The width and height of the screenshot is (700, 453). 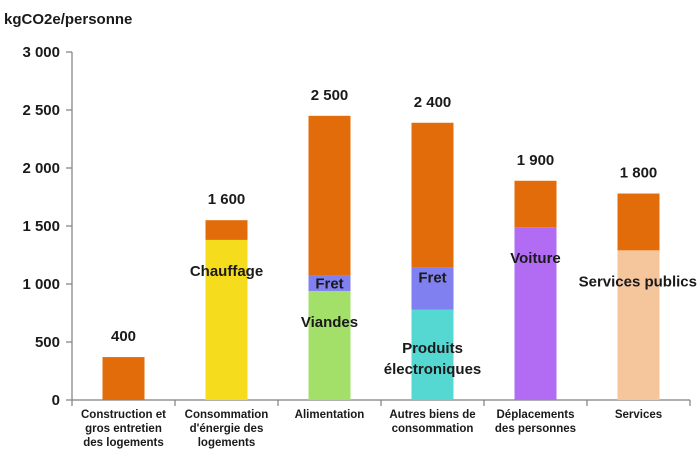 I want to click on category-label: Alimentation, so click(x=330, y=415).